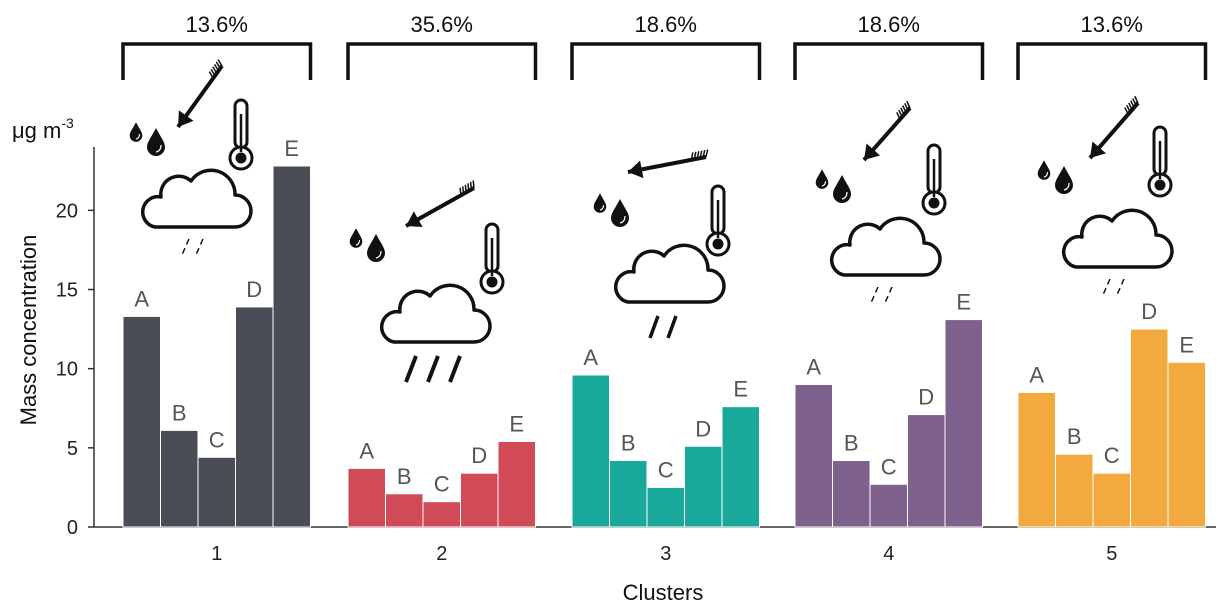  Describe the element at coordinates (888, 554) in the screenshot. I see `x-tick-label: 4` at that location.